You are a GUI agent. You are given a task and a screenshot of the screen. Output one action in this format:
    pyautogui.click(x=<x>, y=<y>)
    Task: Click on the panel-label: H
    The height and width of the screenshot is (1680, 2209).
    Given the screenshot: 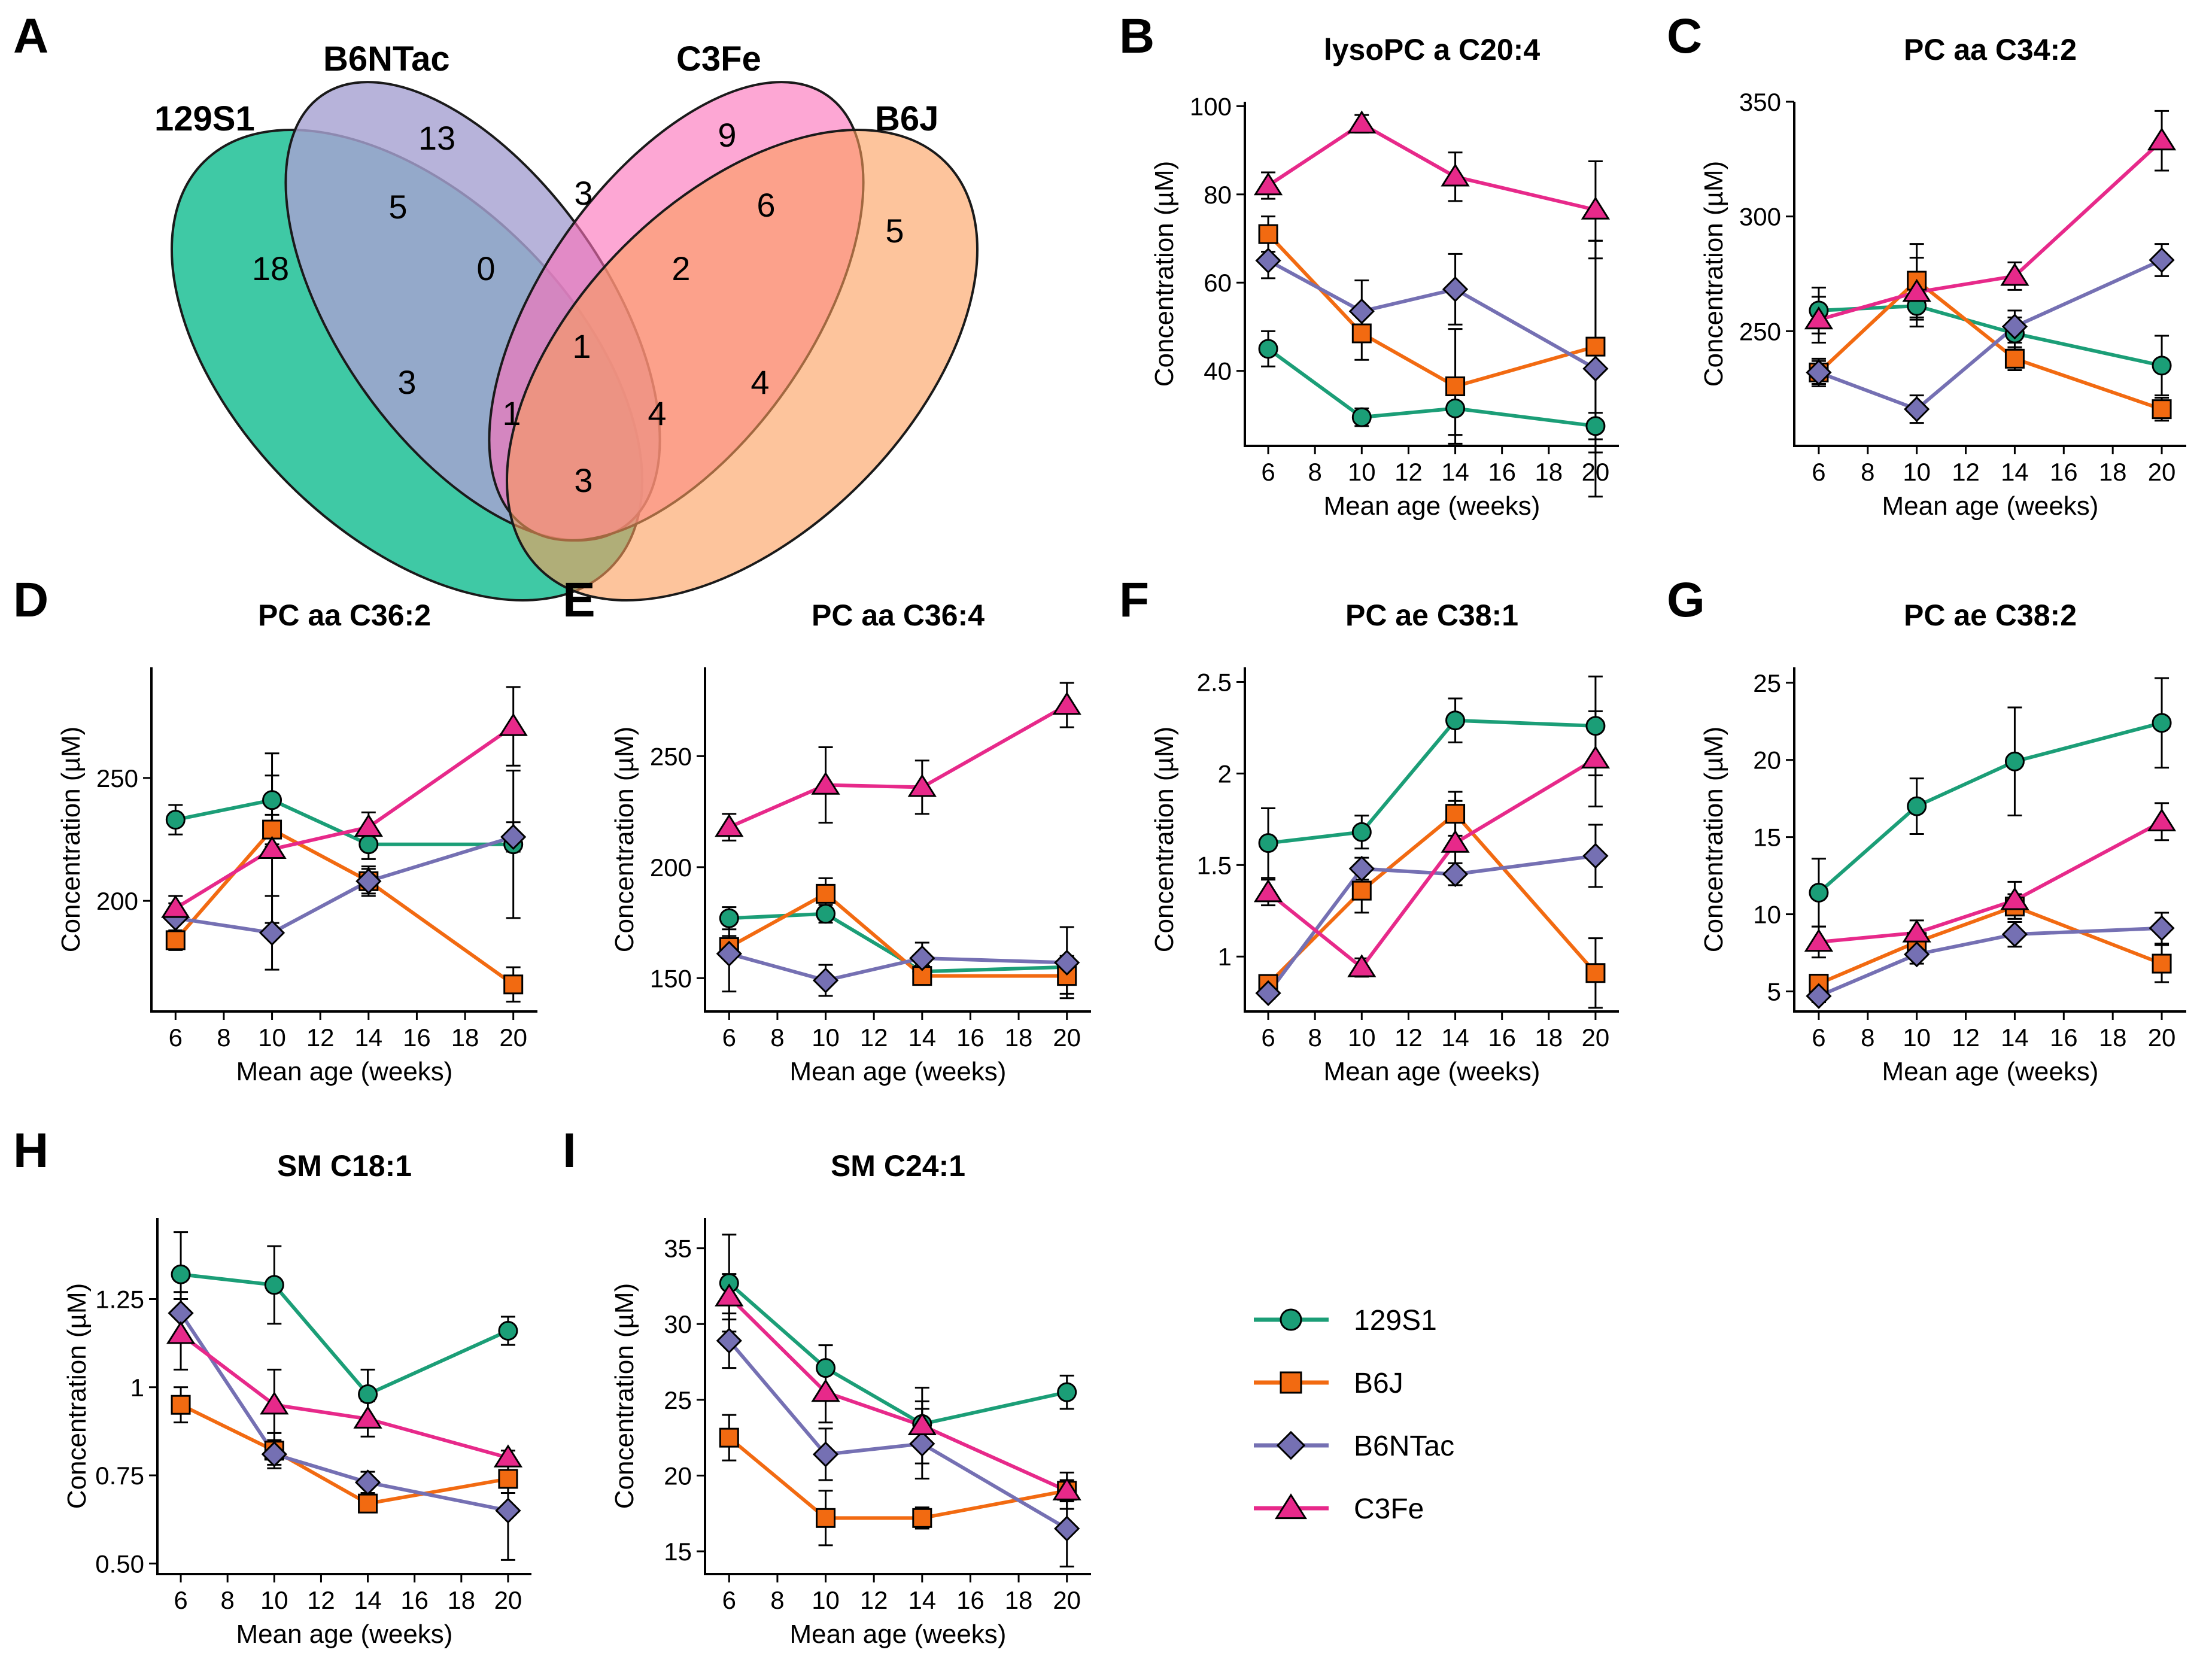 What is the action you would take?
    pyautogui.click(x=31, y=1150)
    